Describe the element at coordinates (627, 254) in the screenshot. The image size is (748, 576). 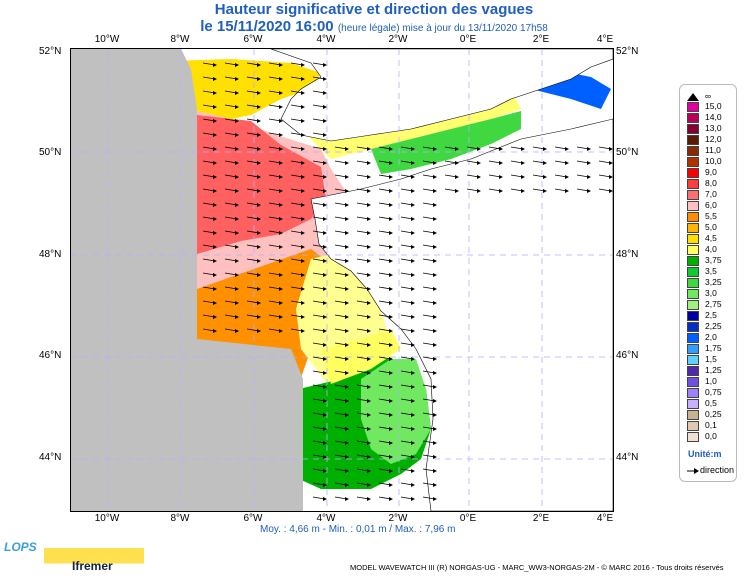
I see `lat-tick-label: 48°N` at that location.